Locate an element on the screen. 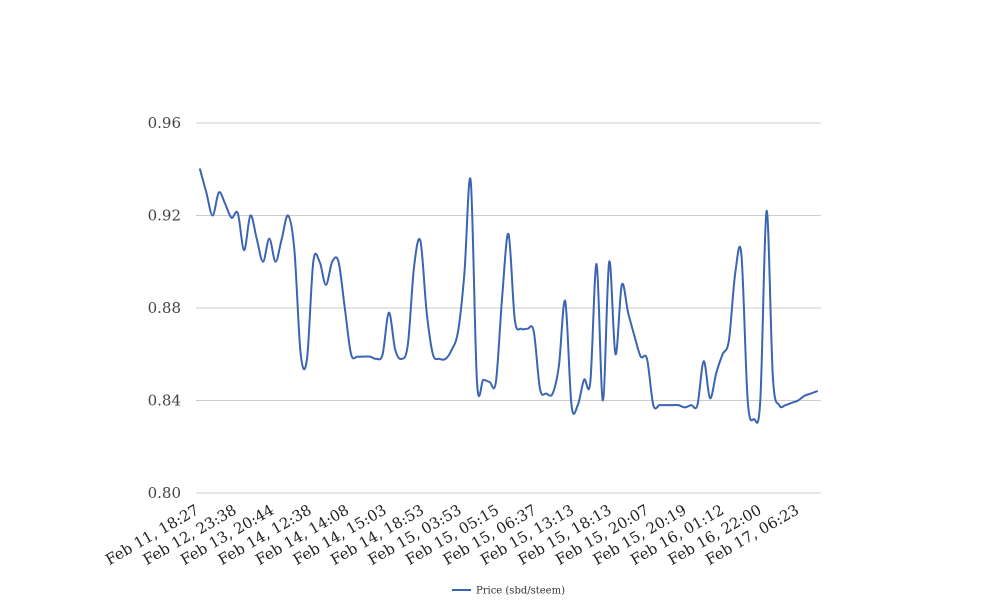  legend: Price (sbd/steem) is located at coordinates (508, 591).